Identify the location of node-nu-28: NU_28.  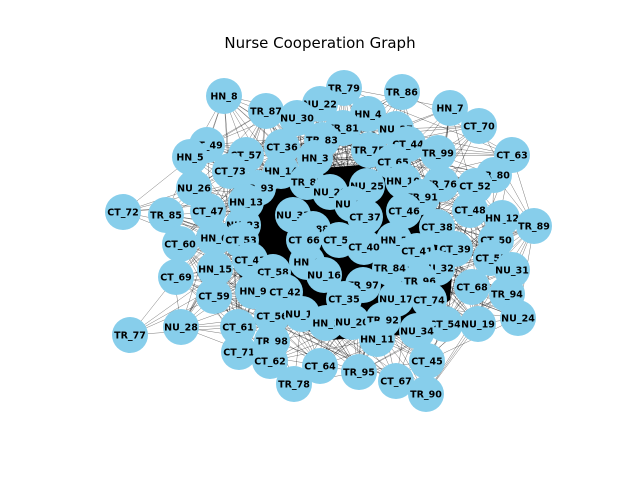
(181, 327).